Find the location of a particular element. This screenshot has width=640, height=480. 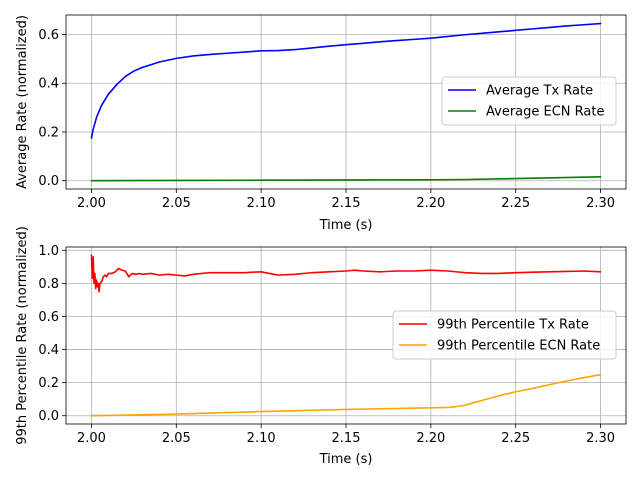

series-line-p99-ecn-rate is located at coordinates (346, 395).